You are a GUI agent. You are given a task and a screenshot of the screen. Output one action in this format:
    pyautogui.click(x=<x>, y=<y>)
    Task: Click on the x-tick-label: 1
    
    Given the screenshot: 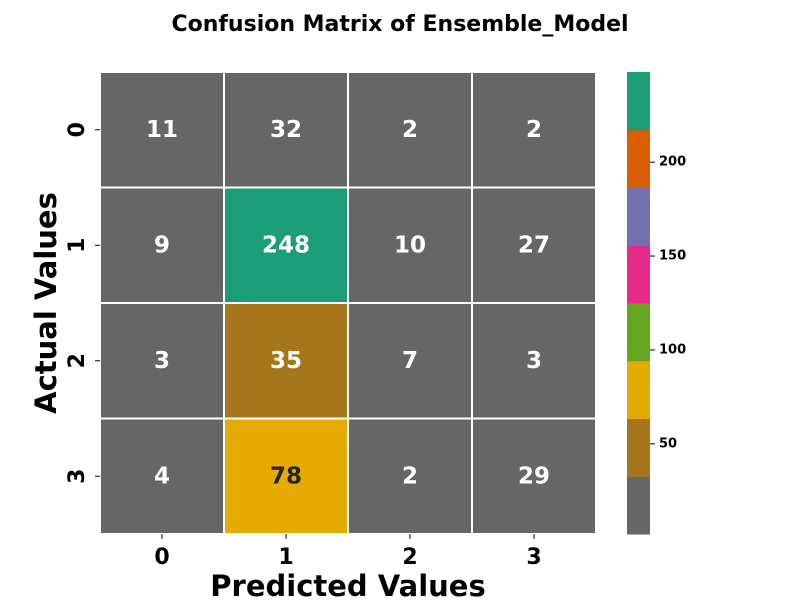 What is the action you would take?
    pyautogui.click(x=285, y=557)
    